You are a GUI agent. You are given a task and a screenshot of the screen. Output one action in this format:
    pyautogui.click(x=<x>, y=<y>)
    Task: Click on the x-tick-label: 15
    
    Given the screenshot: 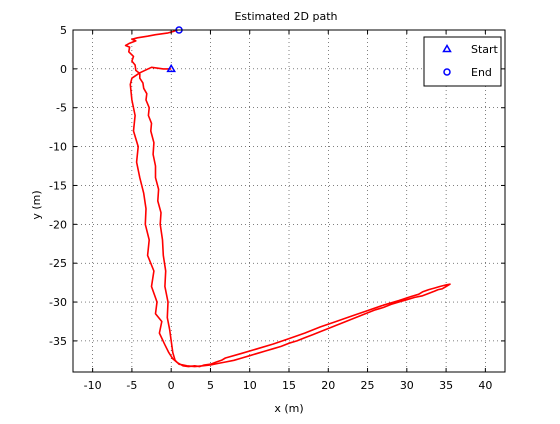 What is the action you would take?
    pyautogui.click(x=289, y=385)
    